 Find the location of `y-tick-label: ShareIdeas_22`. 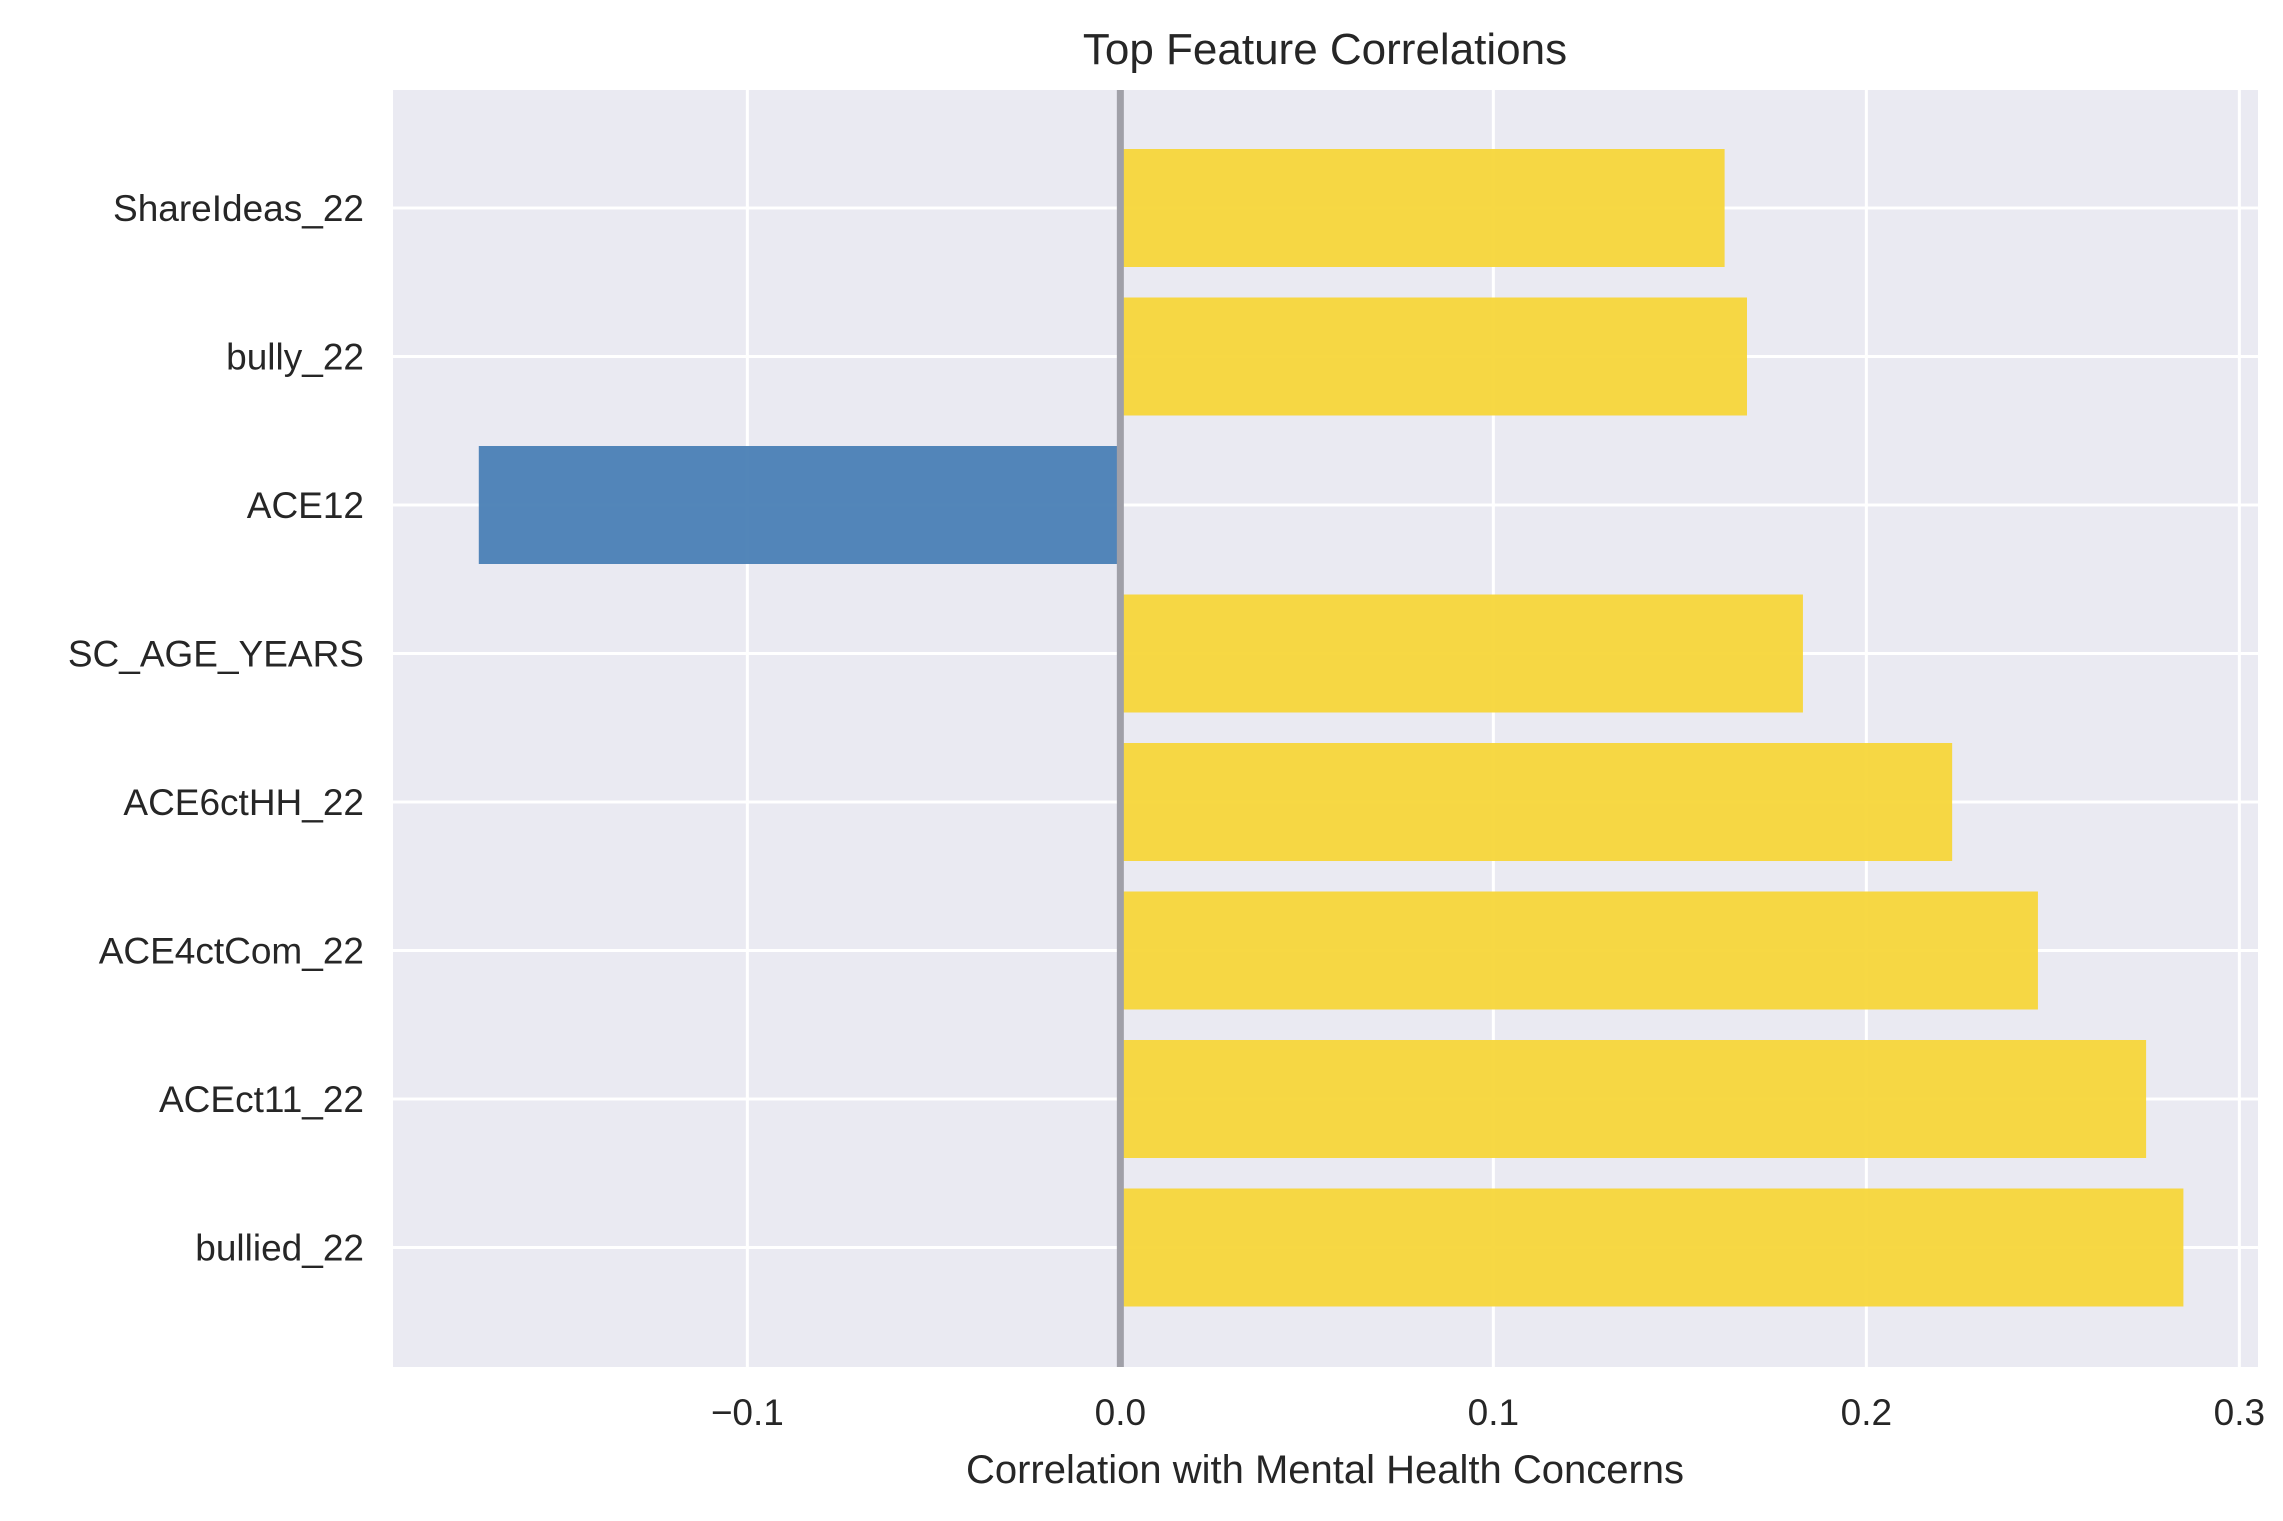

y-tick-label: ShareIdeas_22 is located at coordinates (238, 208).